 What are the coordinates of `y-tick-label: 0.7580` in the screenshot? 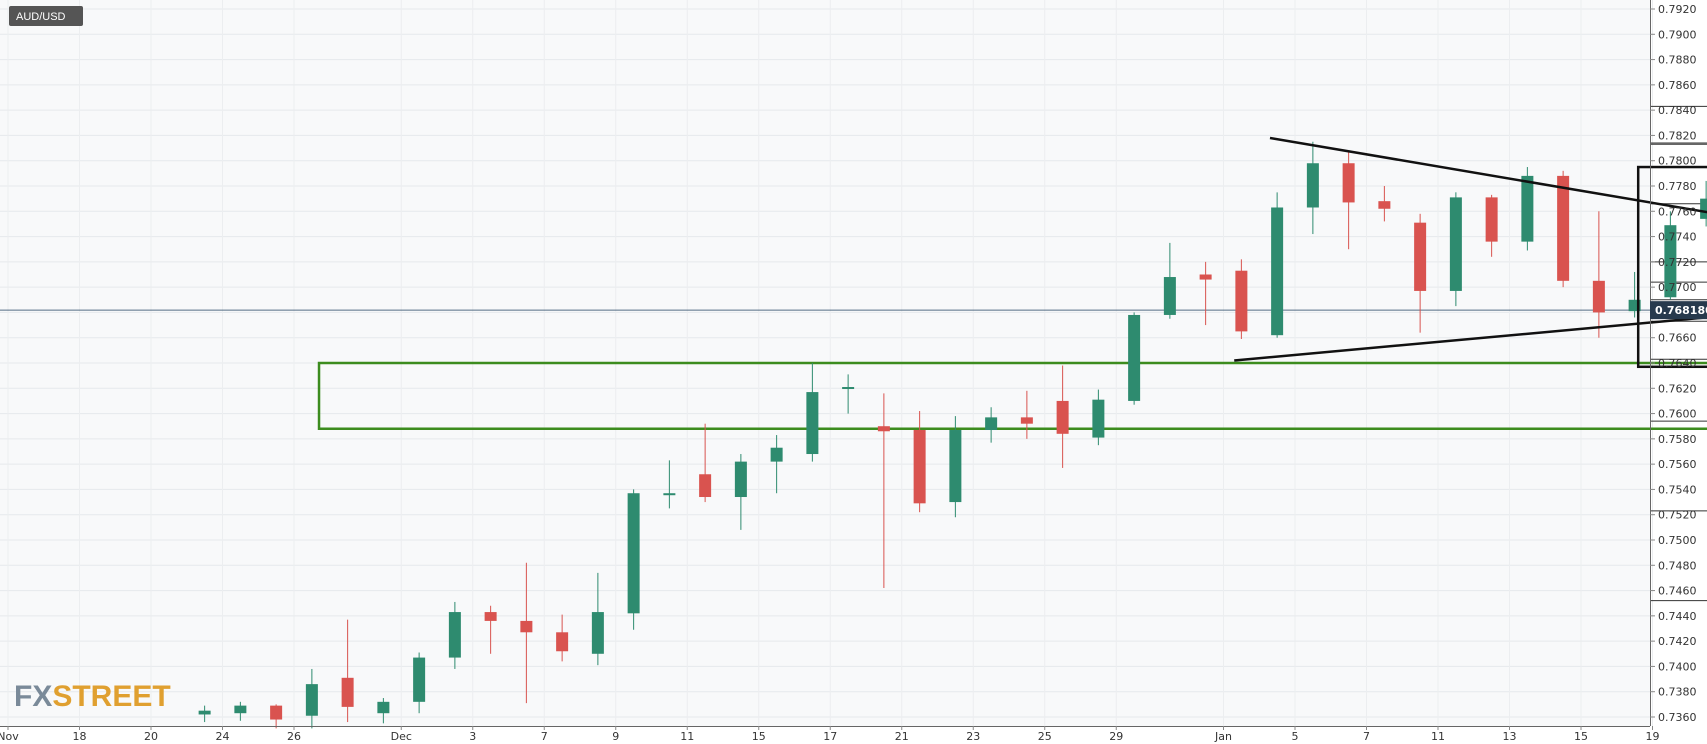 It's located at (1677, 439).